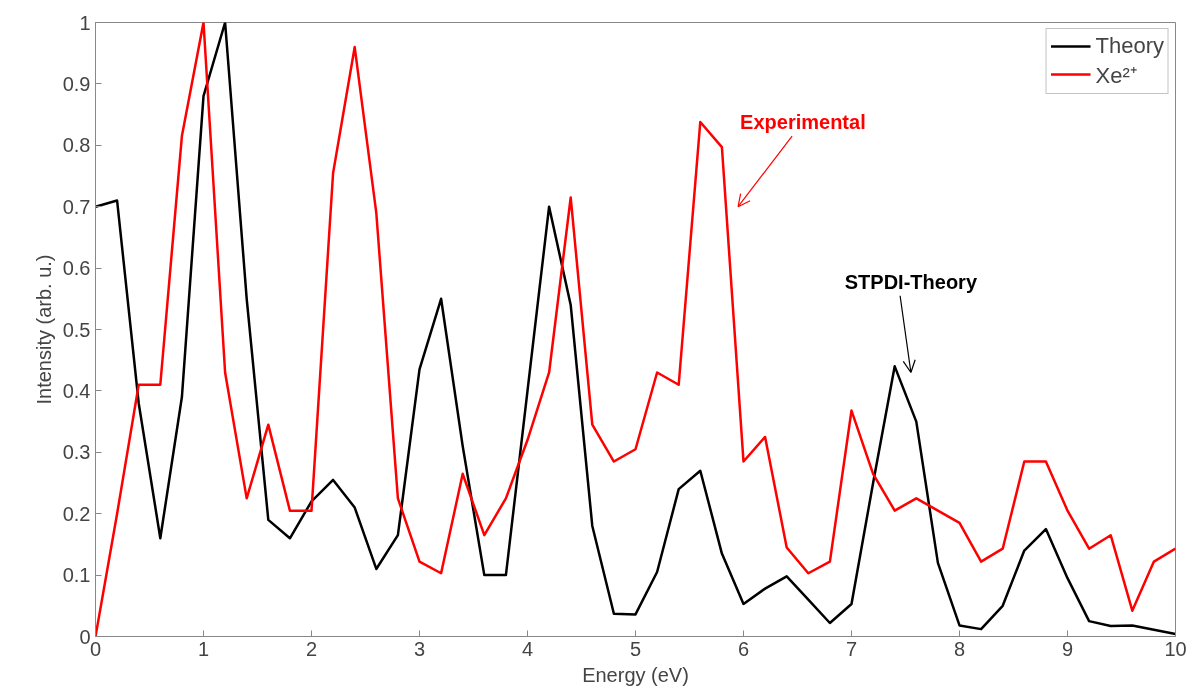  I want to click on x-tick-label: 3, so click(419, 648).